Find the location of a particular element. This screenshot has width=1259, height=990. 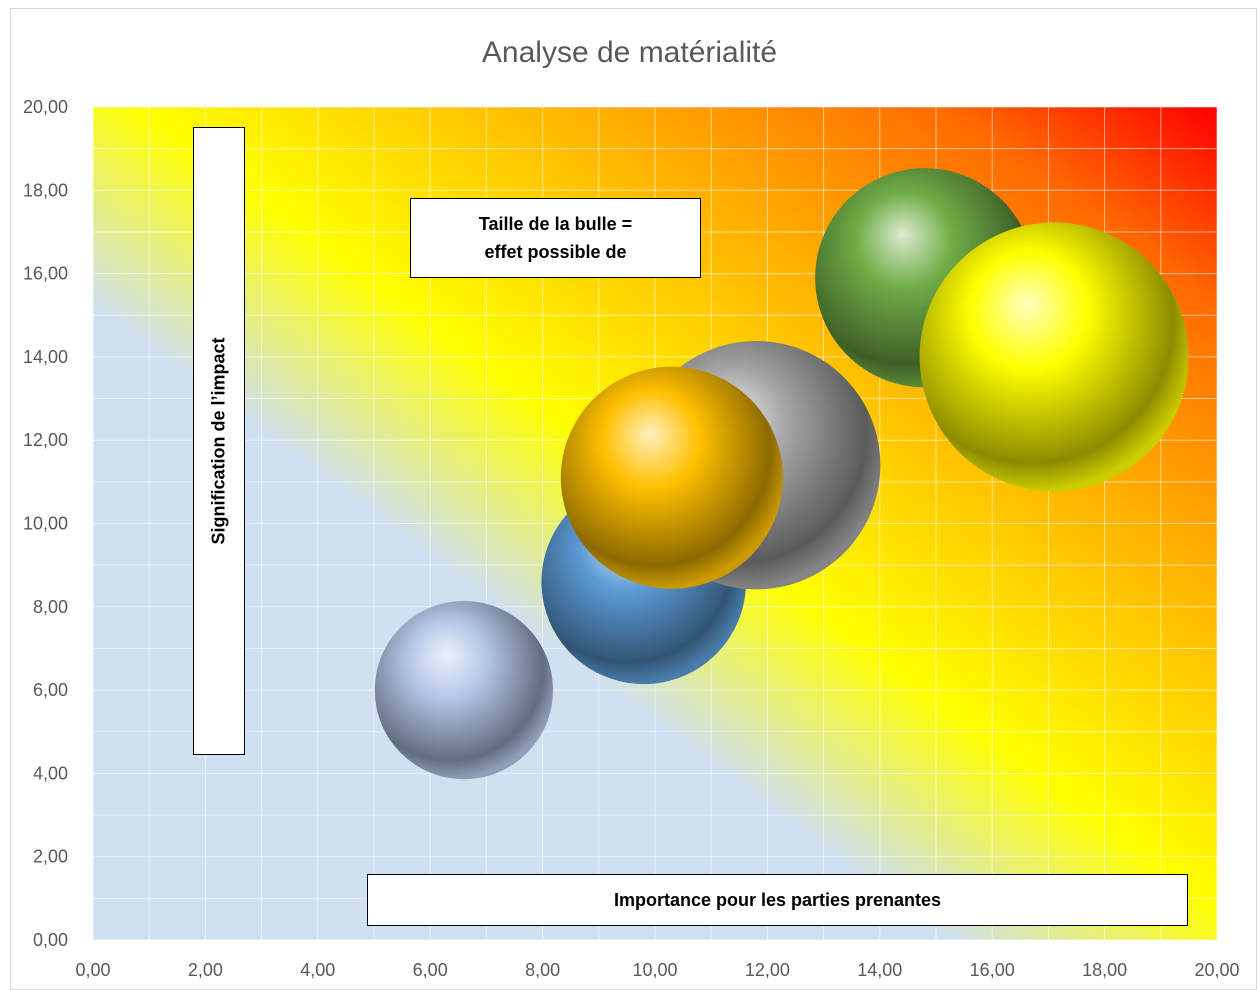

y-tick-label: 16,00 is located at coordinates (45, 274).